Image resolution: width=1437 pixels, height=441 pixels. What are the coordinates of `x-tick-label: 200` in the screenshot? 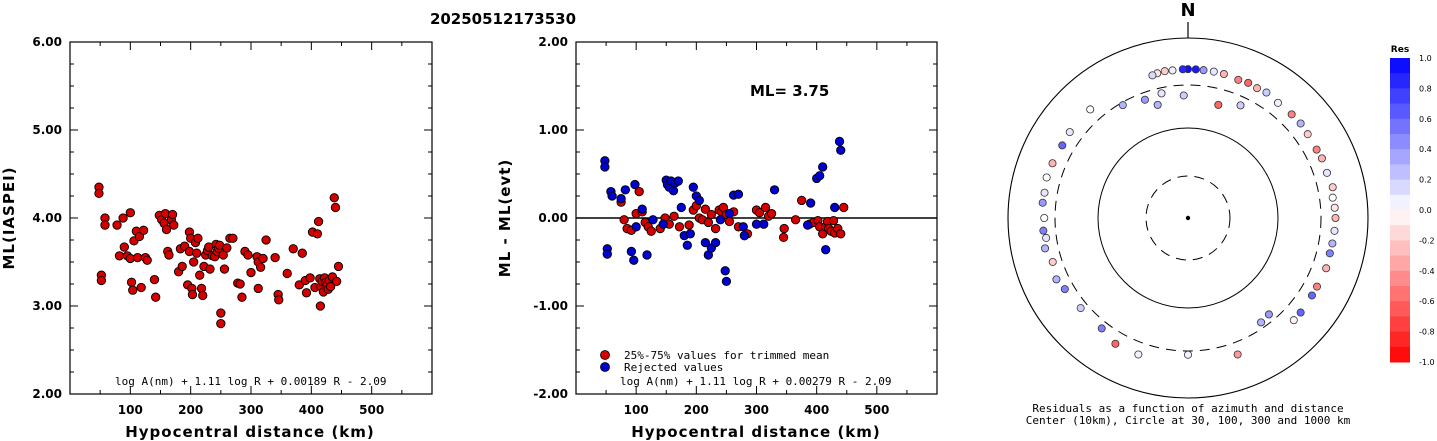 It's located at (696, 410).